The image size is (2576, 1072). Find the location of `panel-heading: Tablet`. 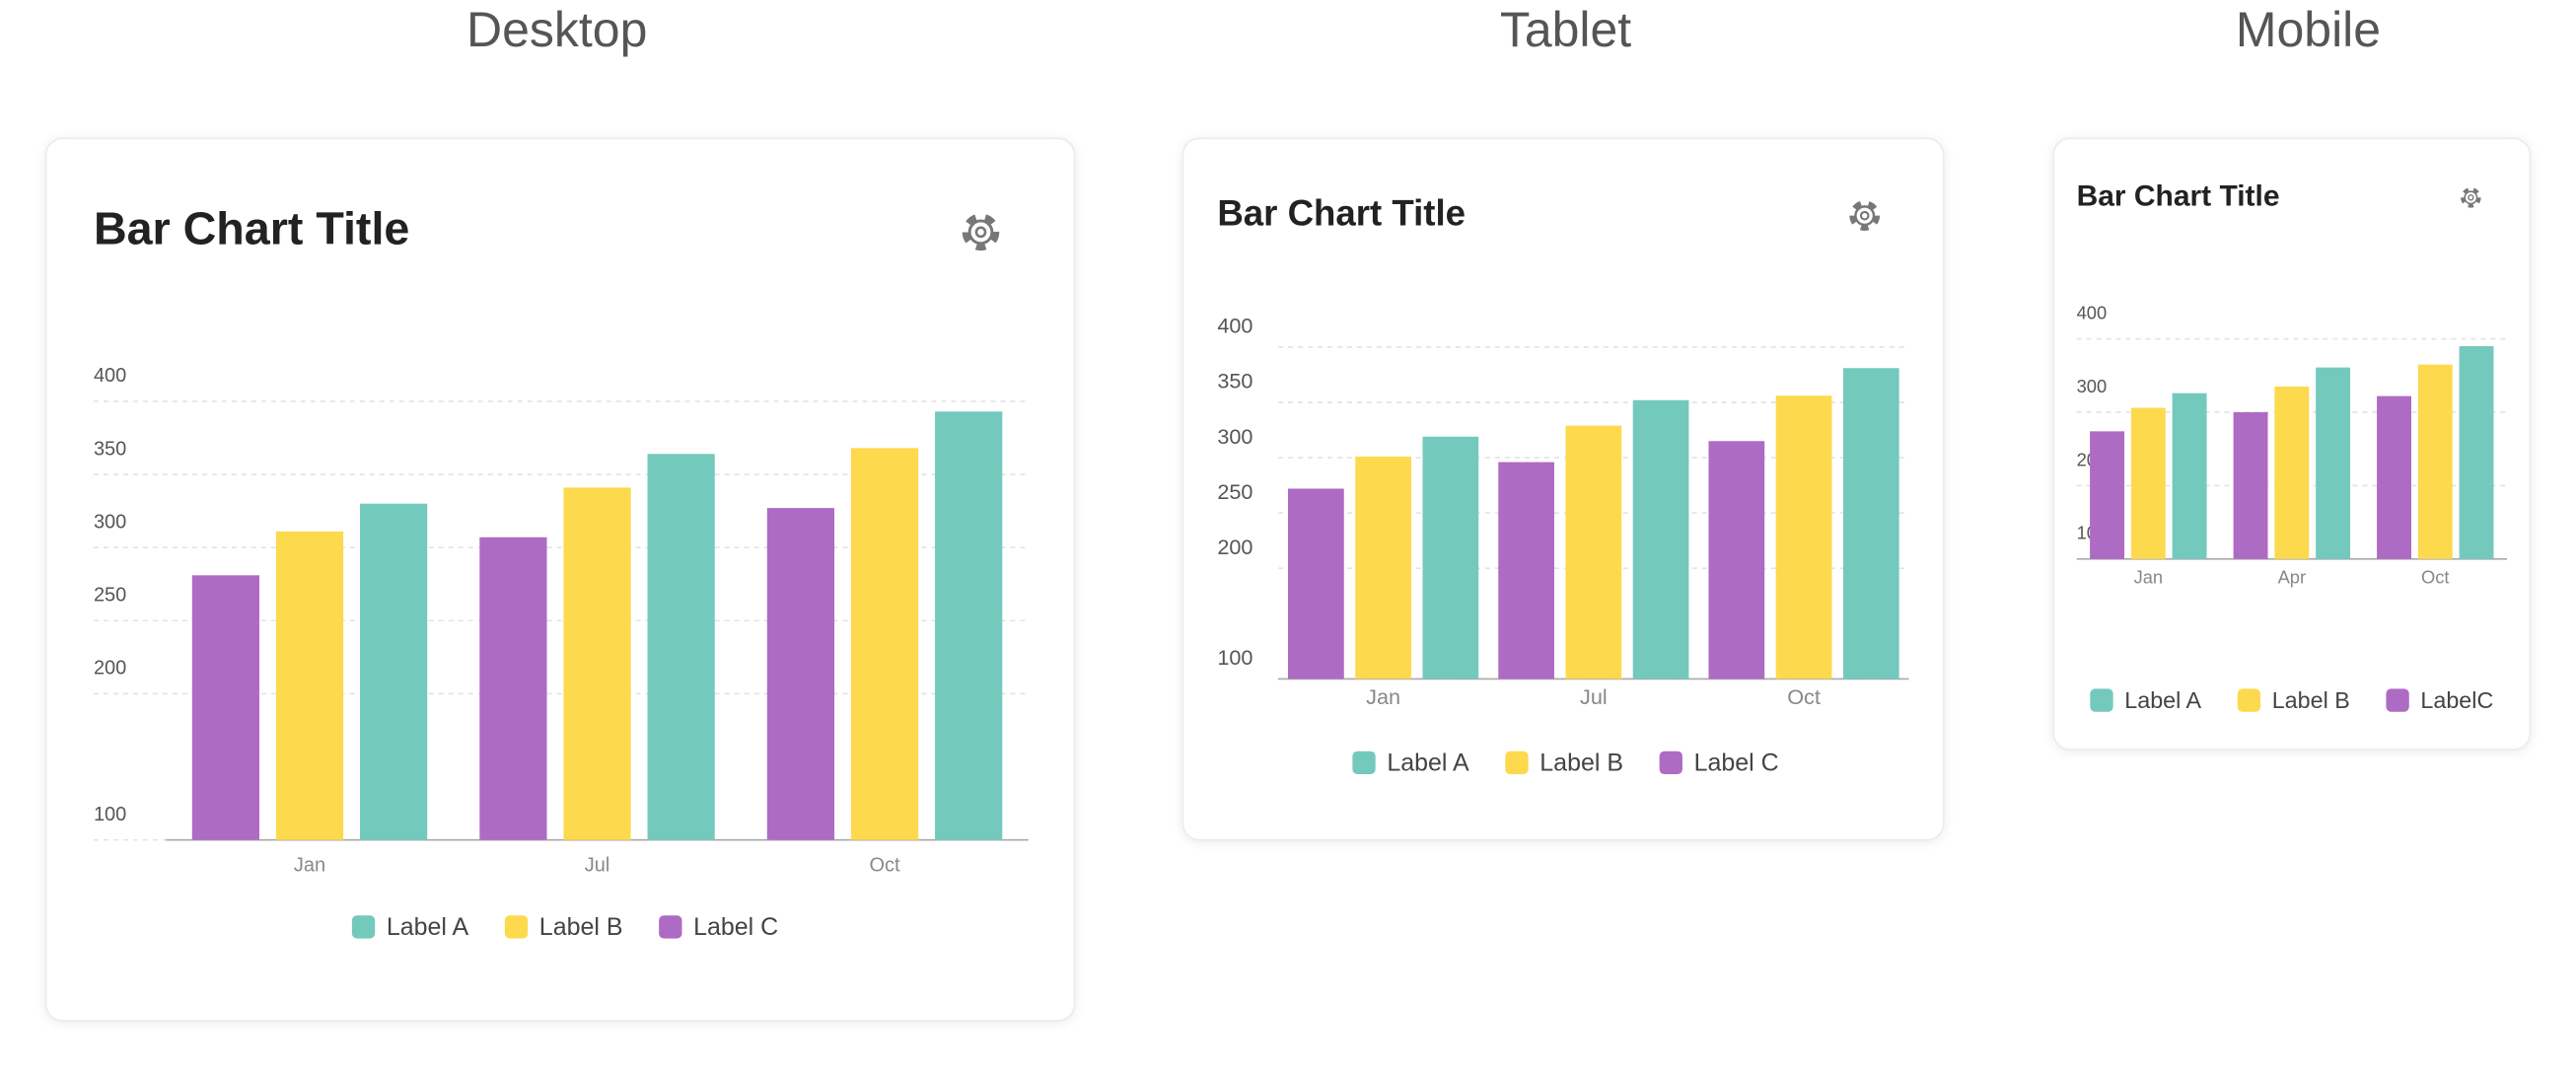

panel-heading: Tablet is located at coordinates (1566, 29).